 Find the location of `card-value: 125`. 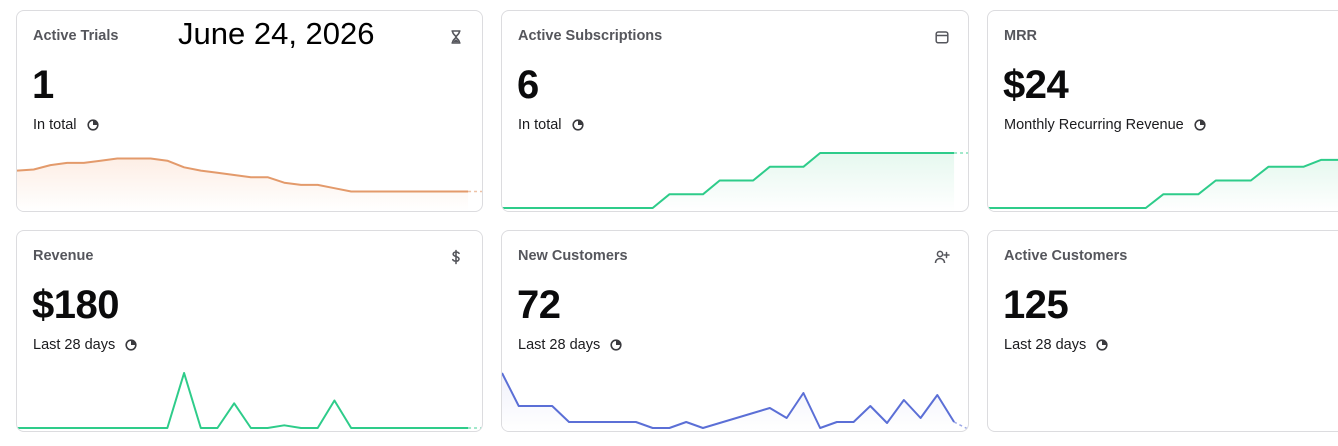

card-value: 125 is located at coordinates (1036, 305).